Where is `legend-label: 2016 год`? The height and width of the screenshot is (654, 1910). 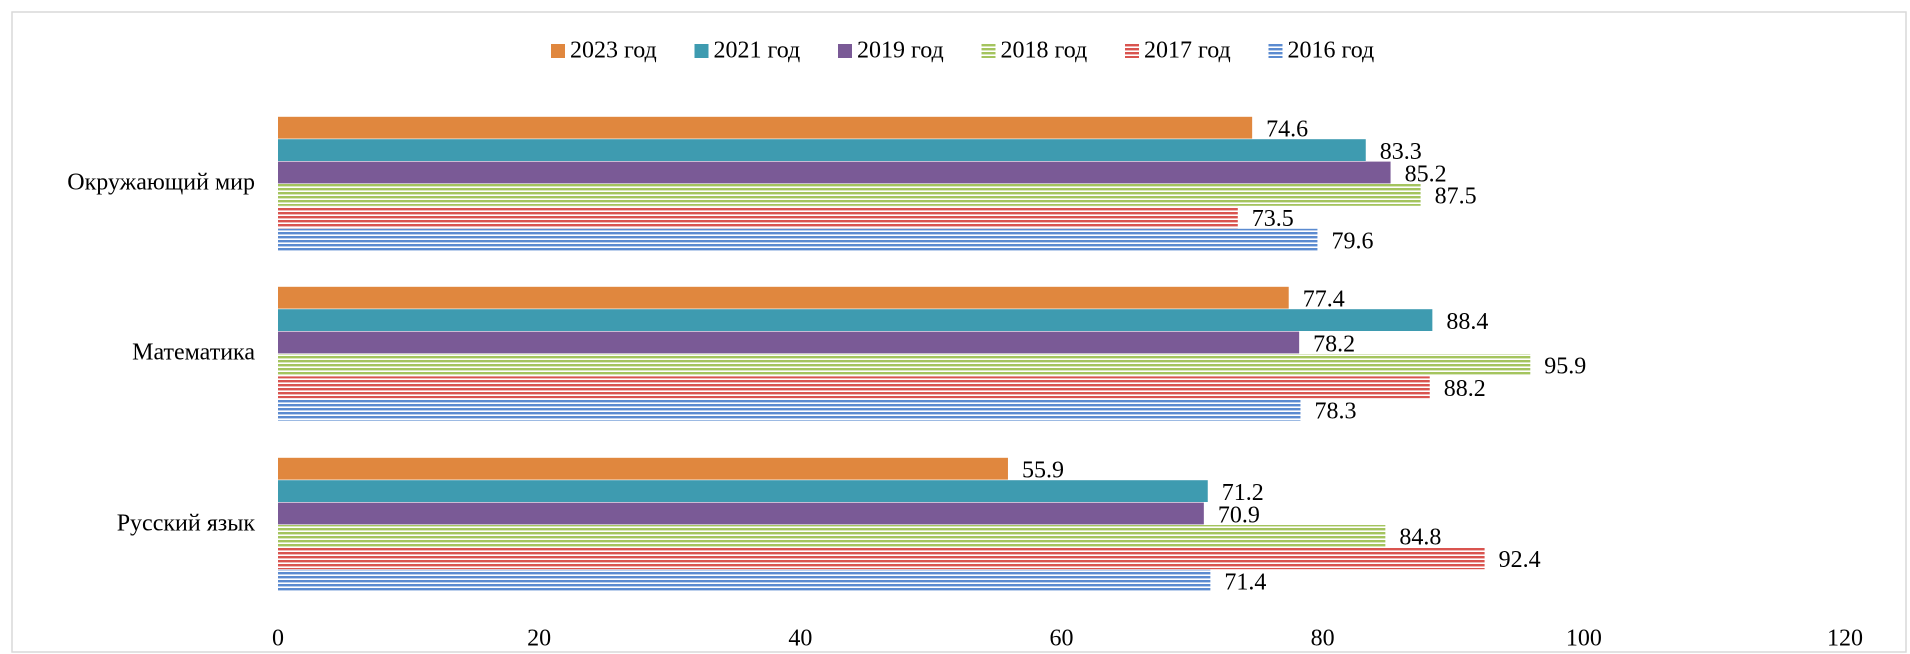
legend-label: 2016 год is located at coordinates (1331, 51).